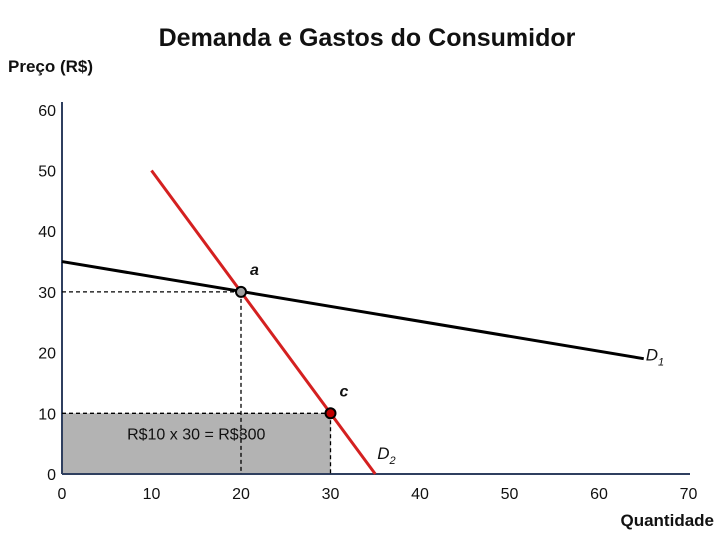 The image size is (720, 540). I want to click on y-tick-label: 10, so click(47, 414).